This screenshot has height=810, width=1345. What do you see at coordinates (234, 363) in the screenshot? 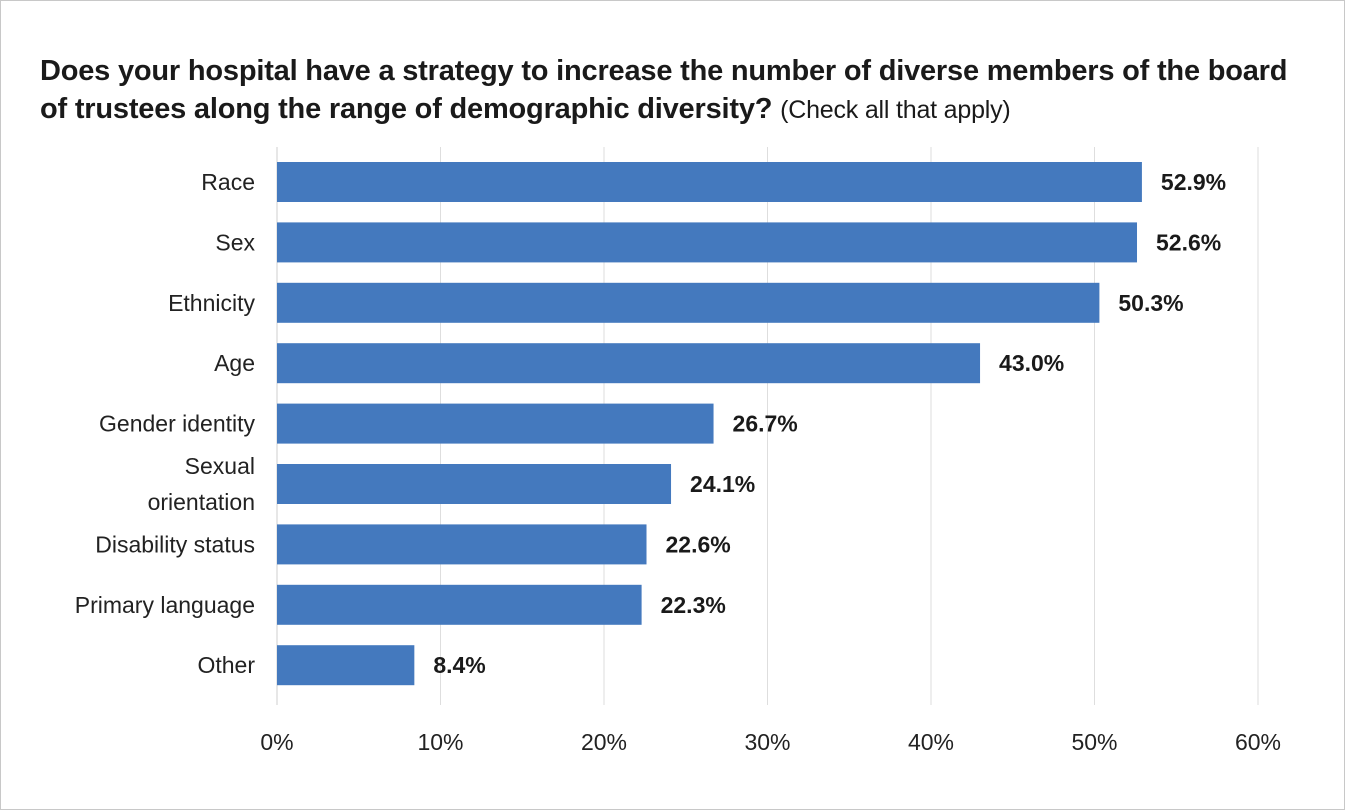
I see `category-label: Age` at bounding box center [234, 363].